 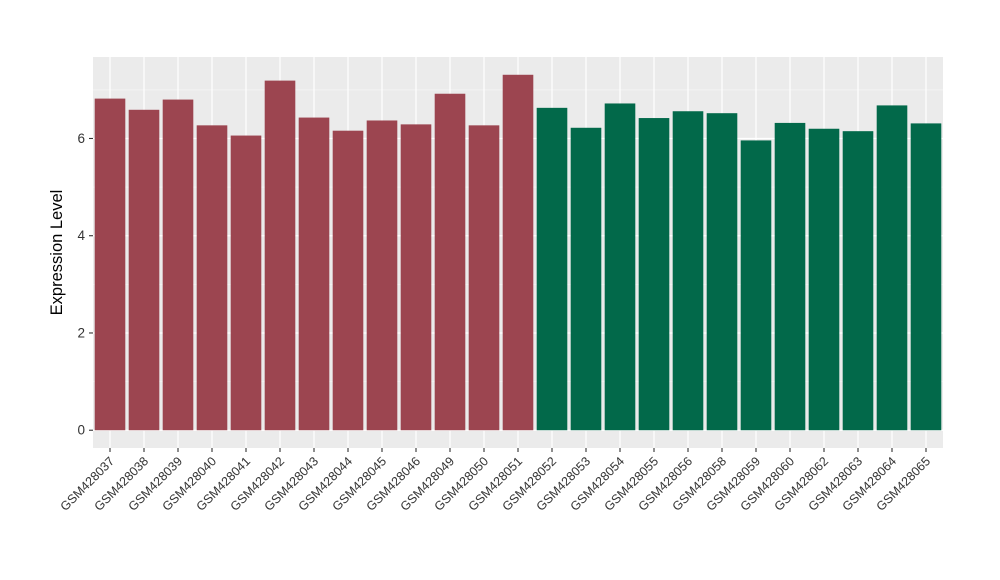 What do you see at coordinates (57, 253) in the screenshot?
I see `y-axis-title: Expression Level` at bounding box center [57, 253].